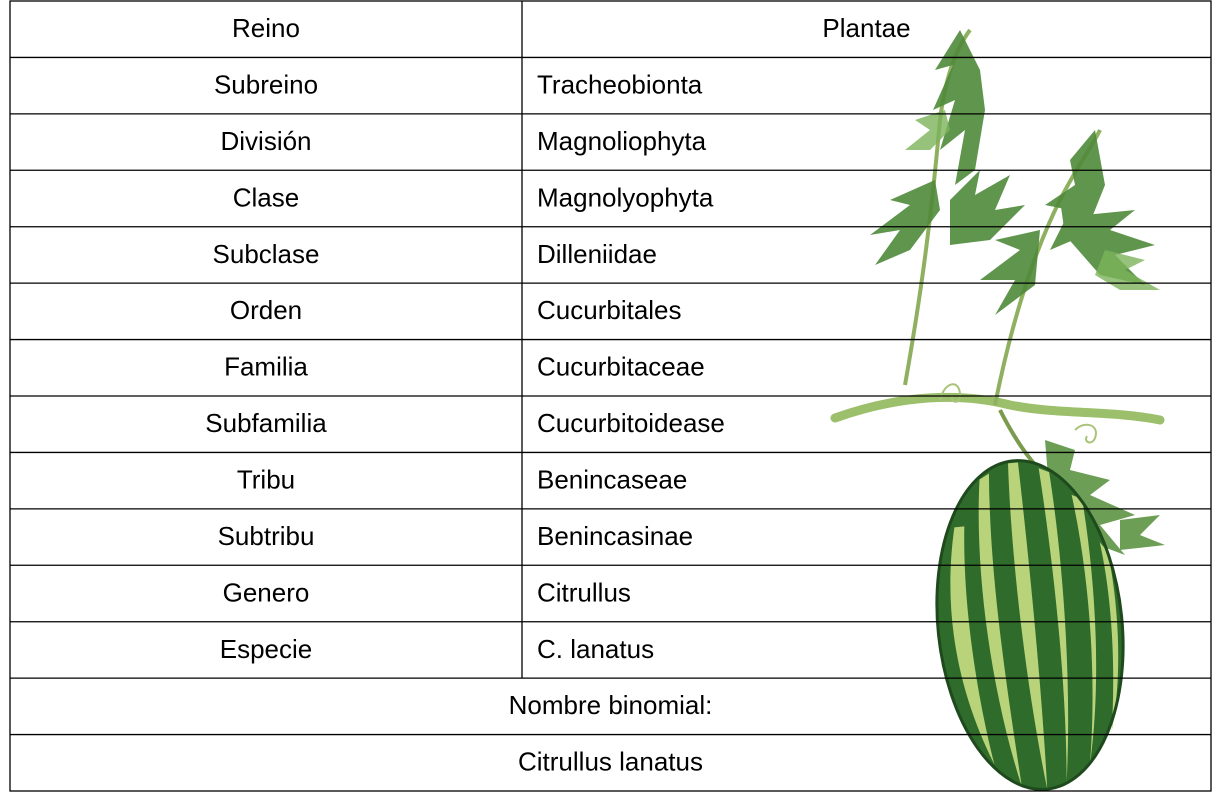  Describe the element at coordinates (621, 367) in the screenshot. I see `taxon-name: Cucurbitaceae` at that location.